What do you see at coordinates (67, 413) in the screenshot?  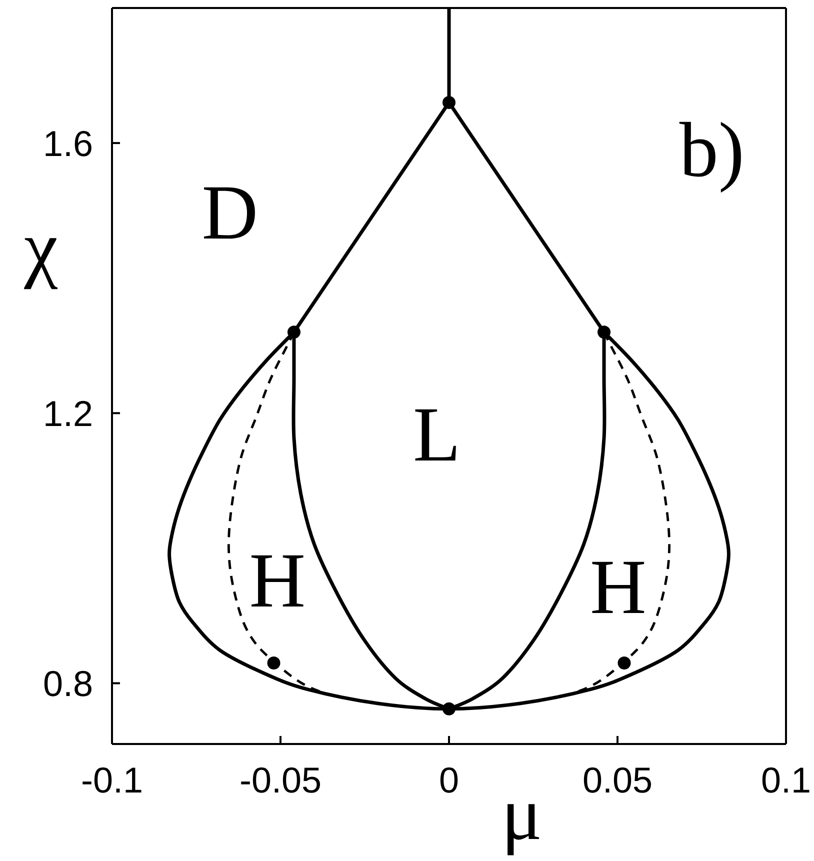 I see `y-tick-label: 1.2` at bounding box center [67, 413].